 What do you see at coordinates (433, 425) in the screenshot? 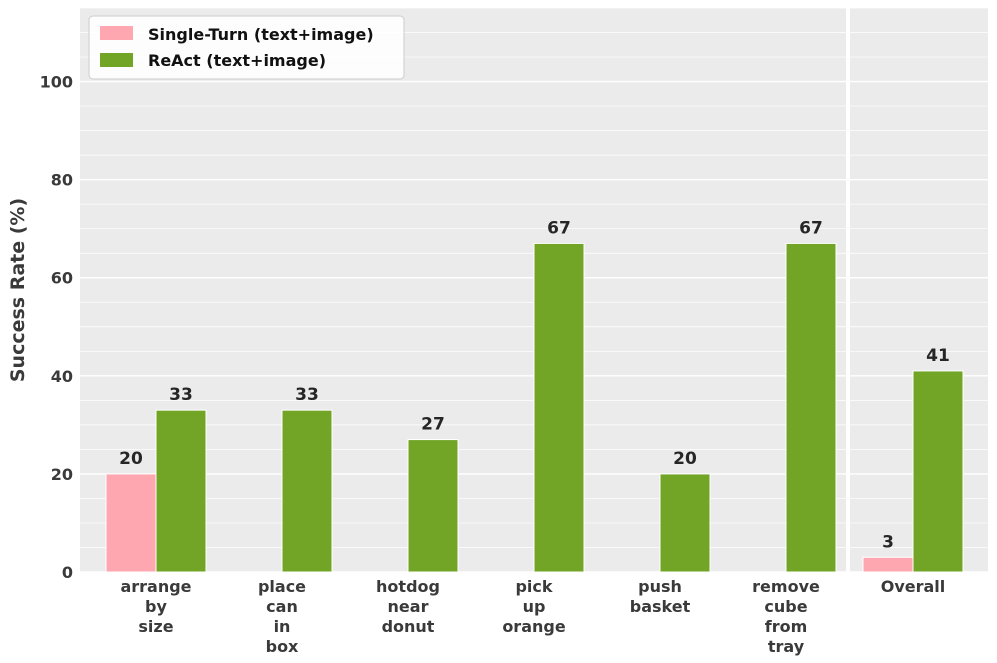
I see `bar-value-label: 27` at bounding box center [433, 425].